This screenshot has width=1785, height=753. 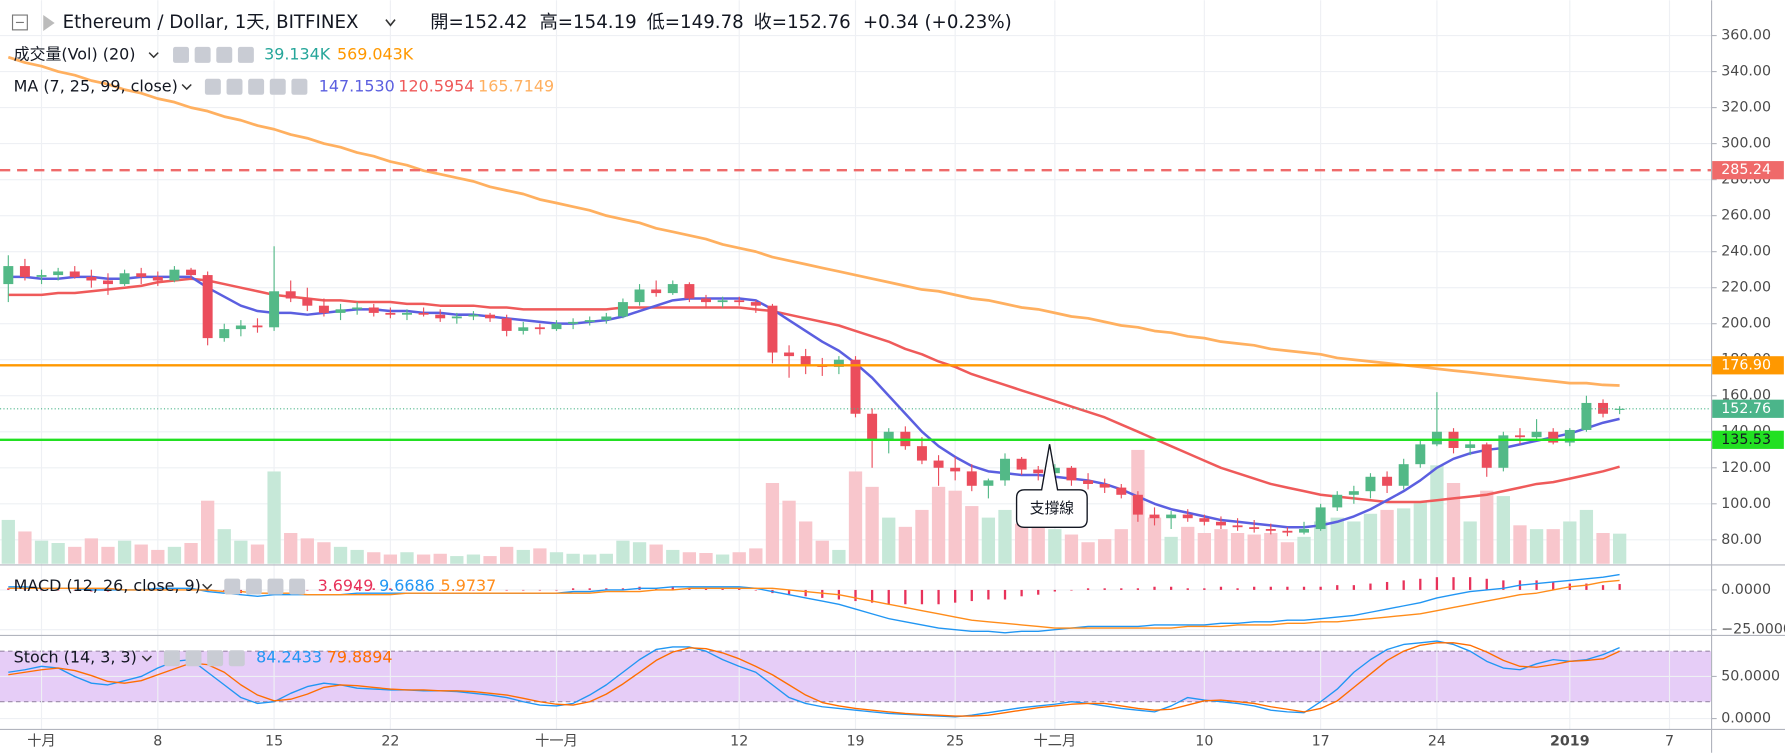 I want to click on macd-signal-value: 5.9737, so click(x=469, y=585).